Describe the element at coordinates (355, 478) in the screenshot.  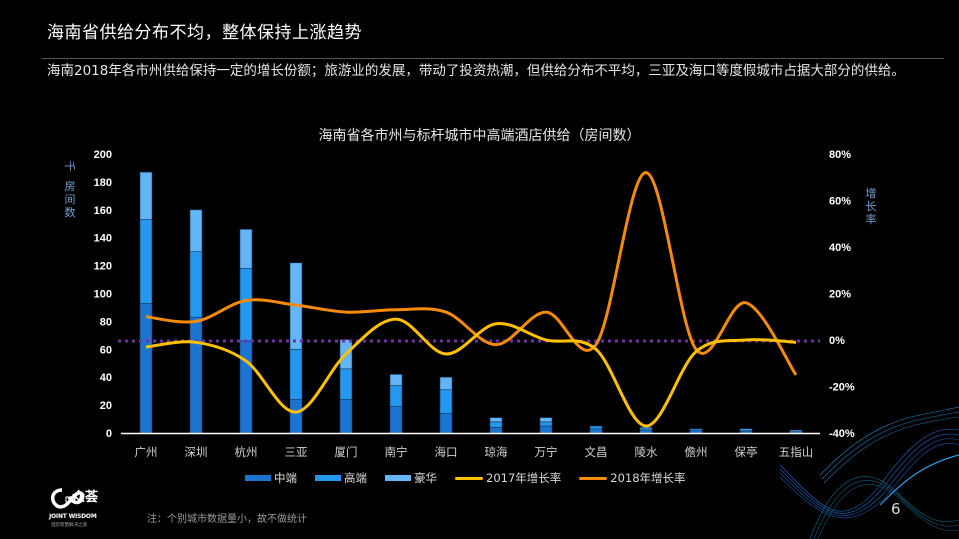
I see `legend-label: 高端` at that location.